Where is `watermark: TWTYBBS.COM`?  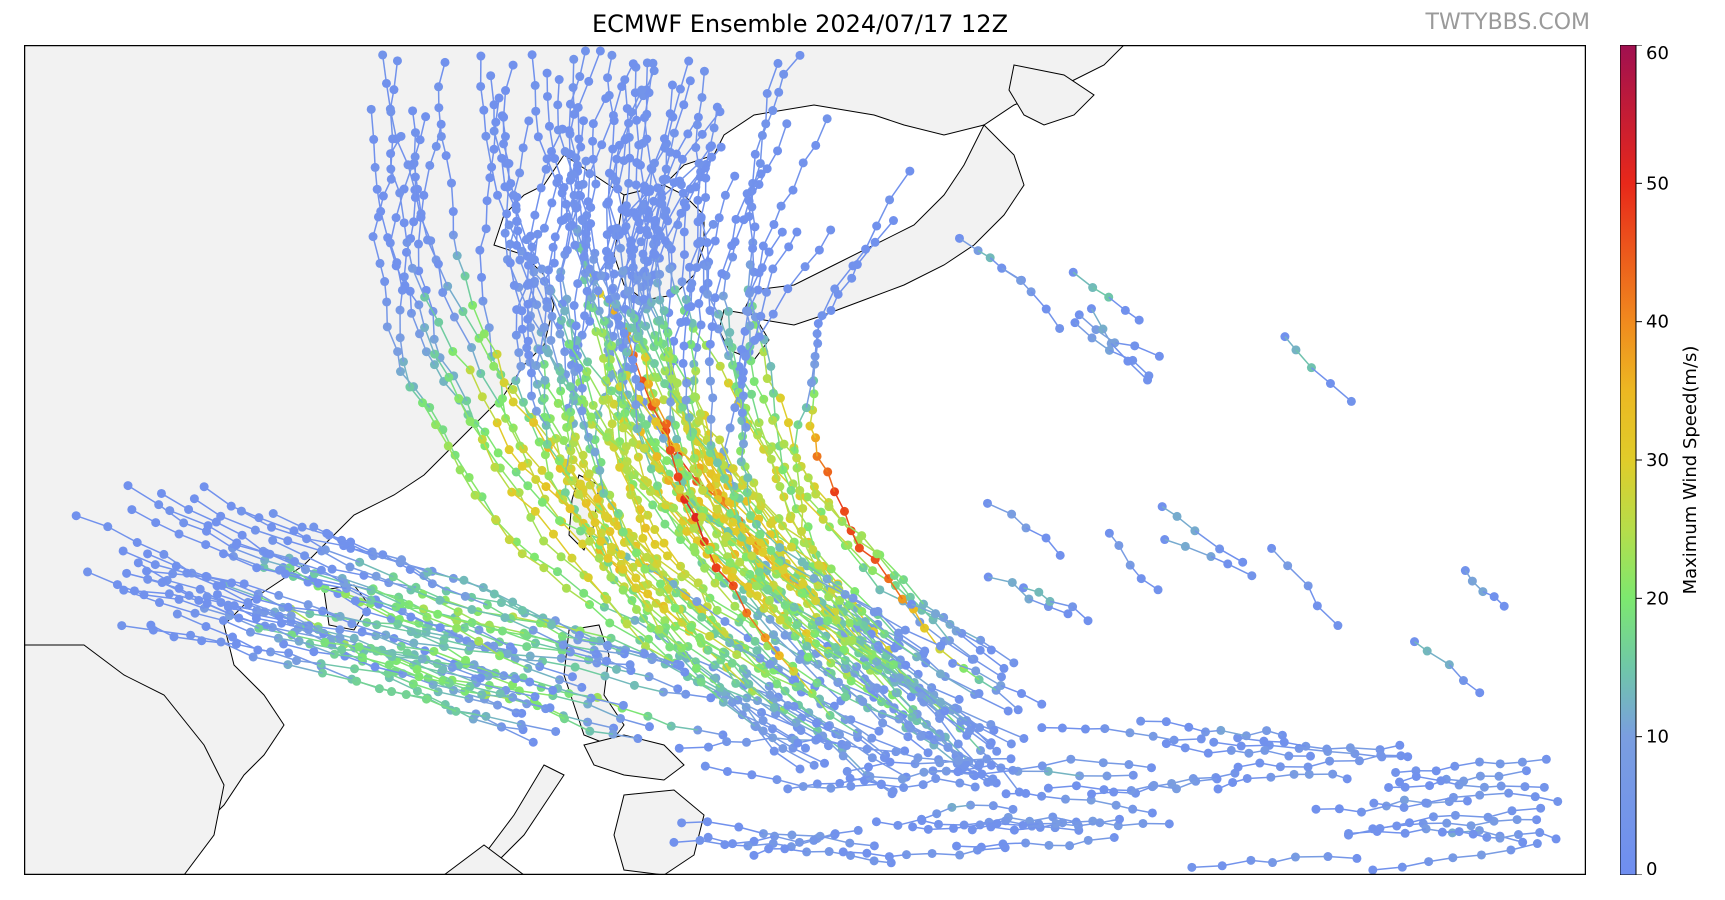 watermark: TWTYBBS.COM is located at coordinates (1507, 22).